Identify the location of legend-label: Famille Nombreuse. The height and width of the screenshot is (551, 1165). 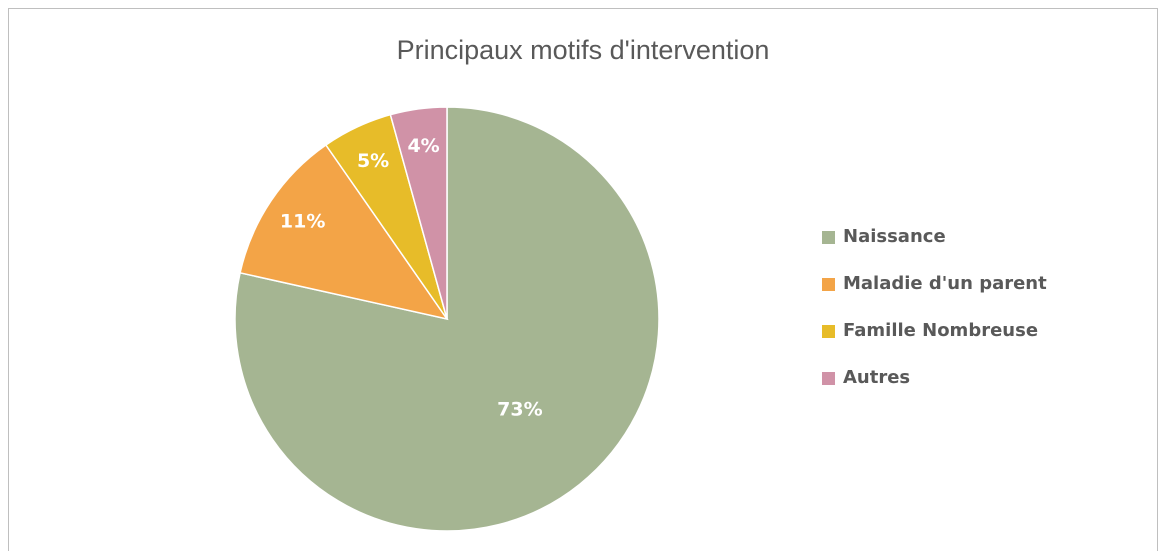
(940, 330).